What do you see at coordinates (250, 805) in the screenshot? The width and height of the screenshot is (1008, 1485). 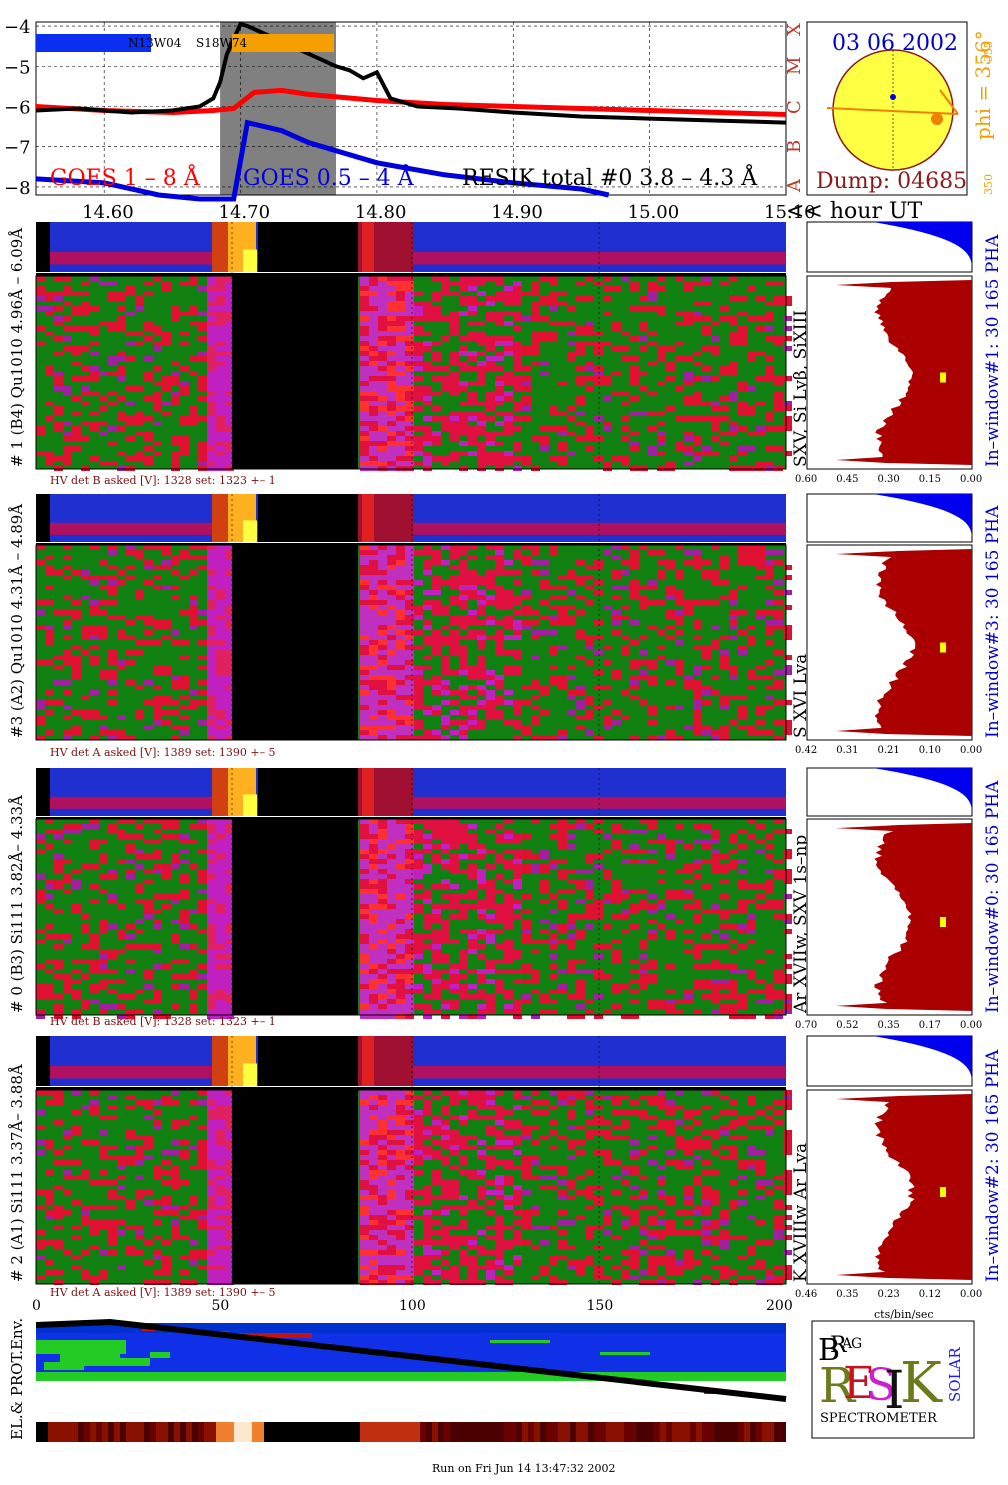 I see `strip-peak-core` at bounding box center [250, 805].